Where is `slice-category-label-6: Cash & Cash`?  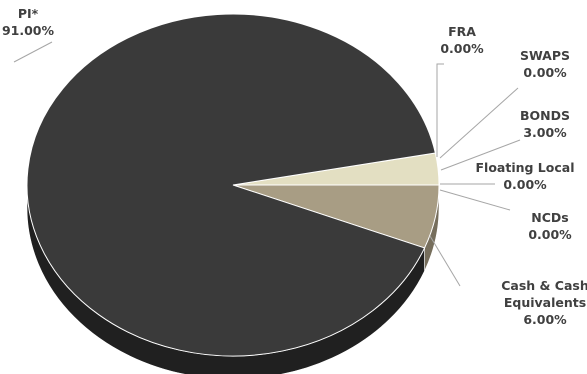
slice-category-label-6: Cash & Cash is located at coordinates (544, 285).